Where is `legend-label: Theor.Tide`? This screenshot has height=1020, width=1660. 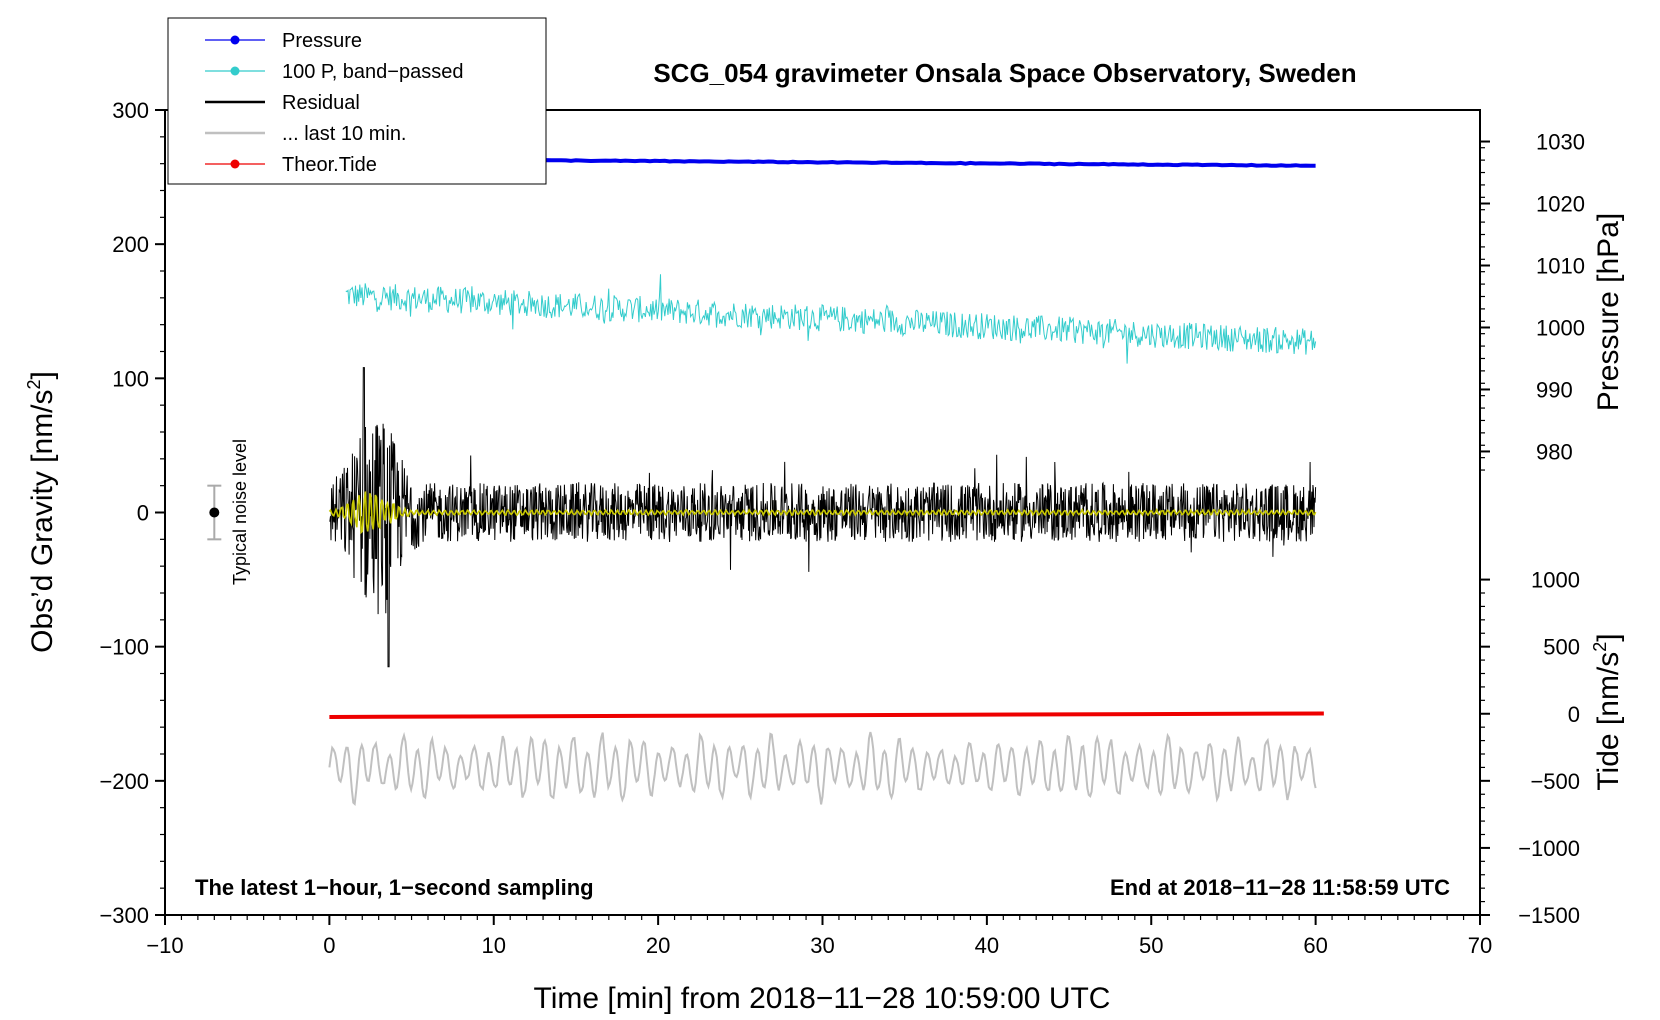
legend-label: Theor.Tide is located at coordinates (329, 165).